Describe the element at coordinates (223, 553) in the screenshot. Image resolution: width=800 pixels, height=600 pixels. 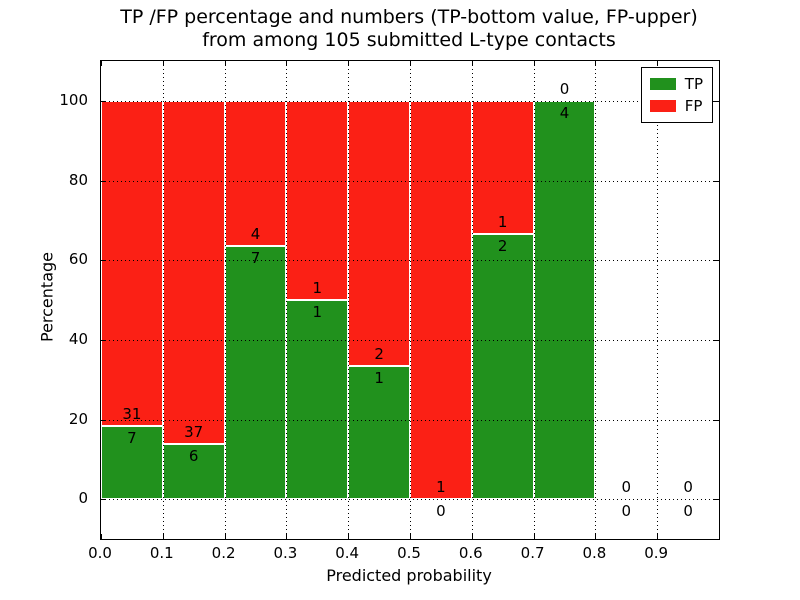
I see `x-tick-label: 0.2` at that location.